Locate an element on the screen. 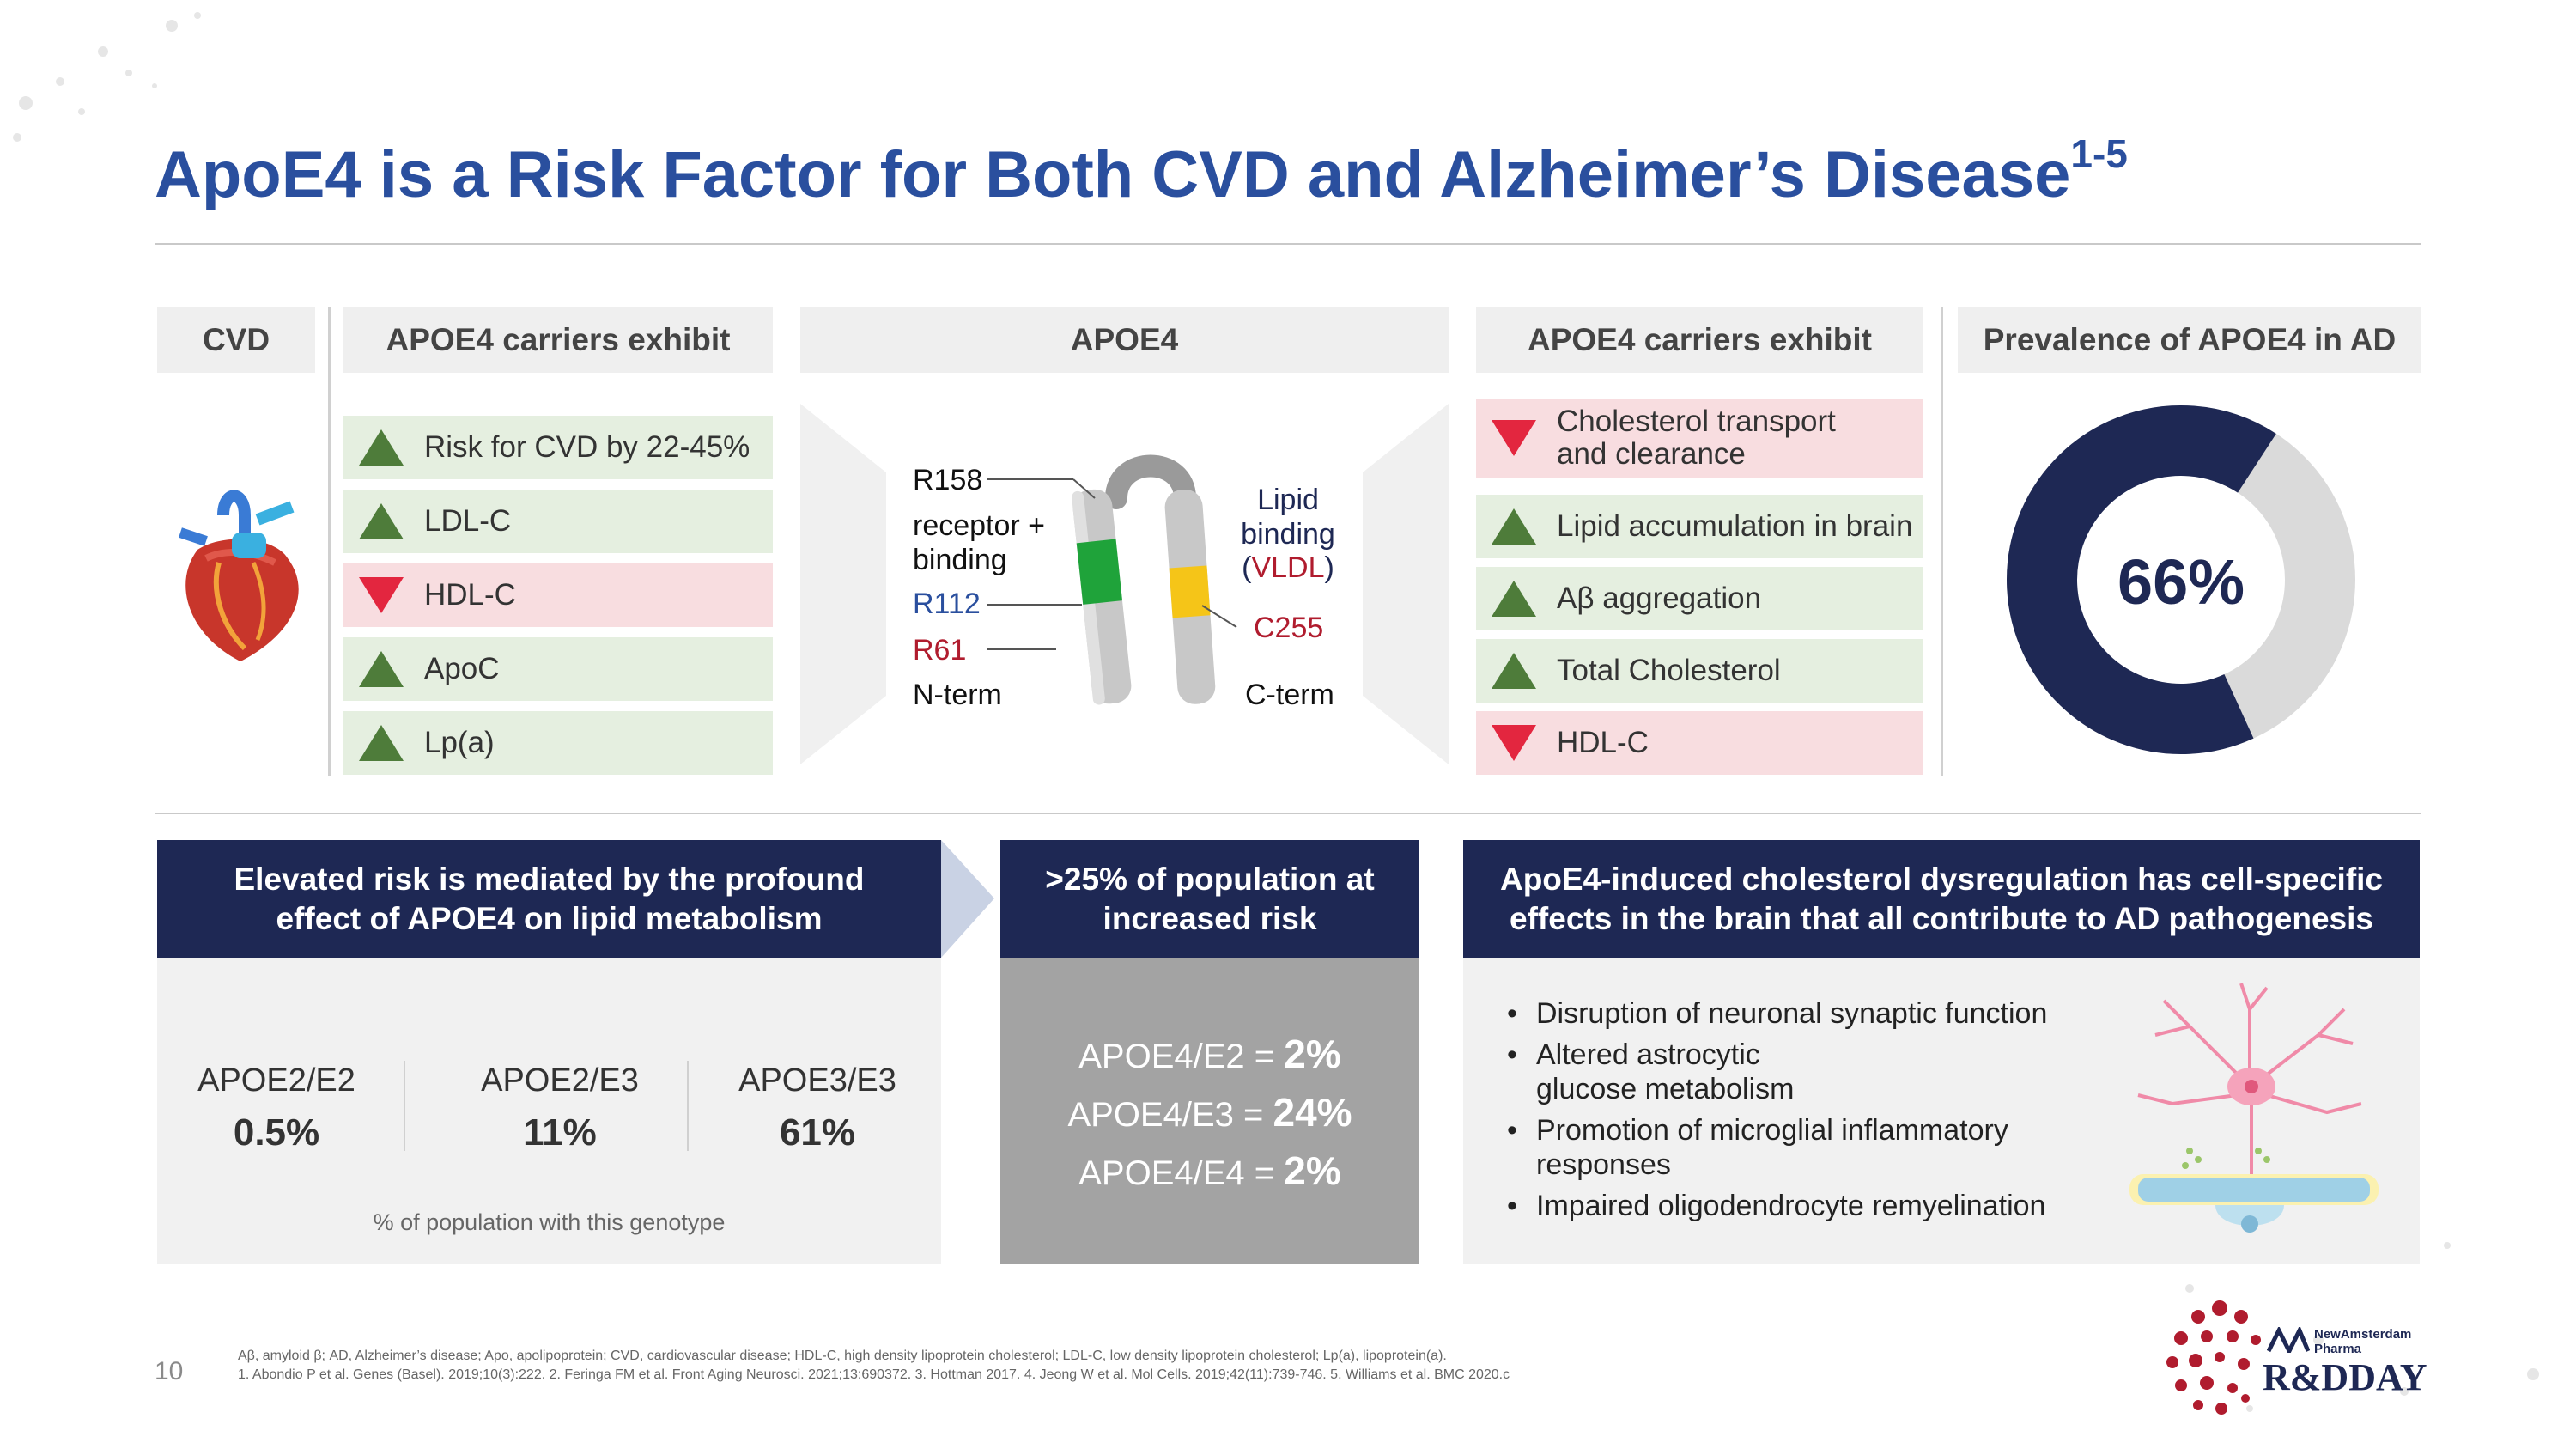 This screenshot has width=2576, height=1449. brain-row-hdl: HDL-C is located at coordinates (1700, 743).